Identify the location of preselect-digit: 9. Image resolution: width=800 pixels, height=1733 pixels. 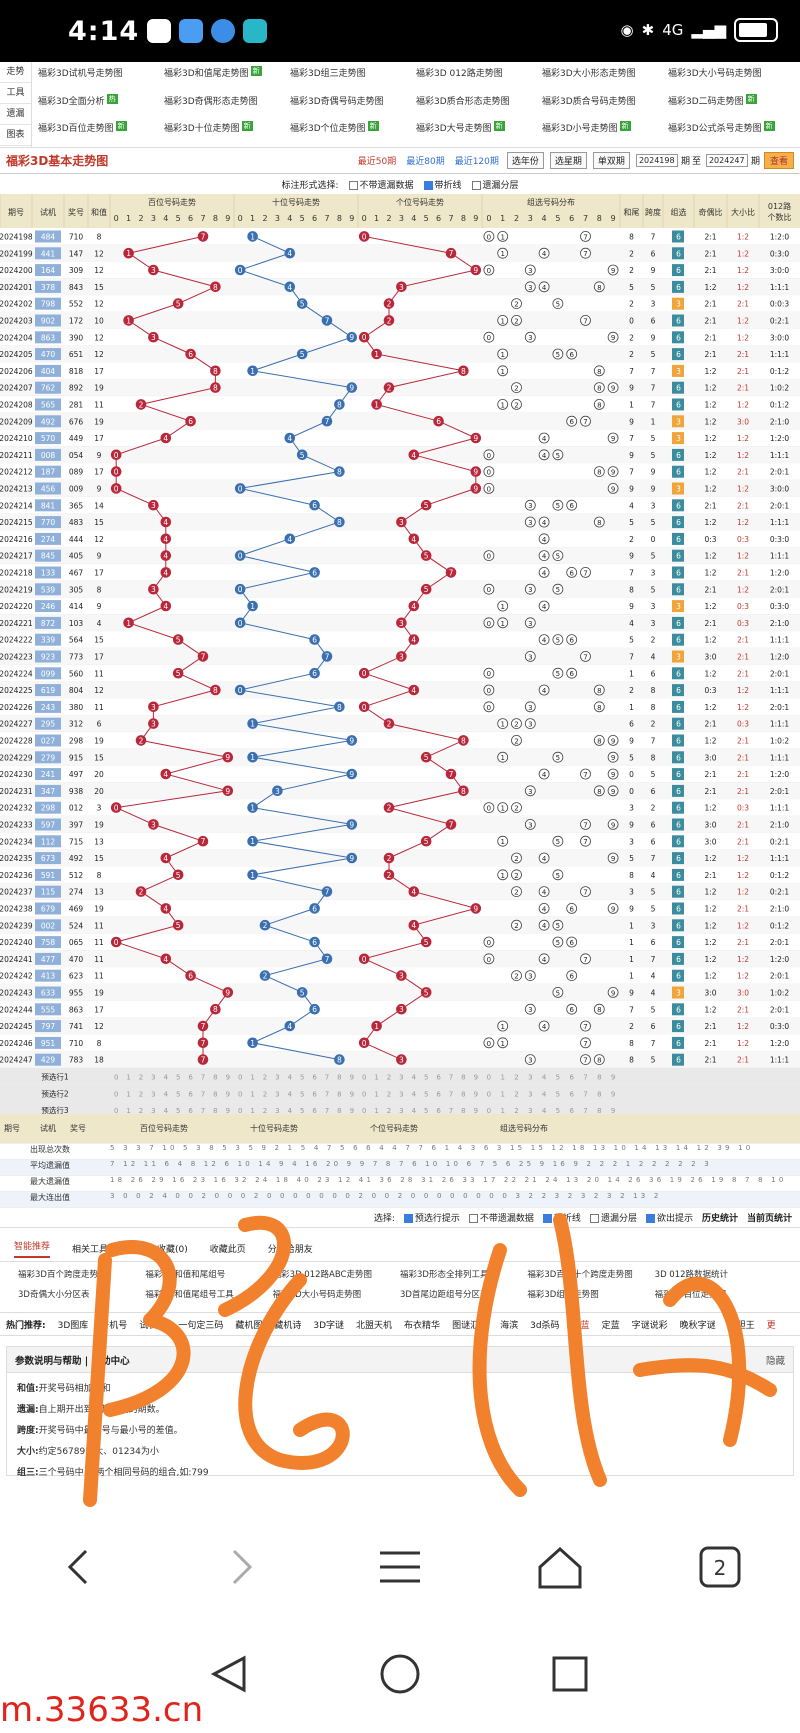
(228, 1110).